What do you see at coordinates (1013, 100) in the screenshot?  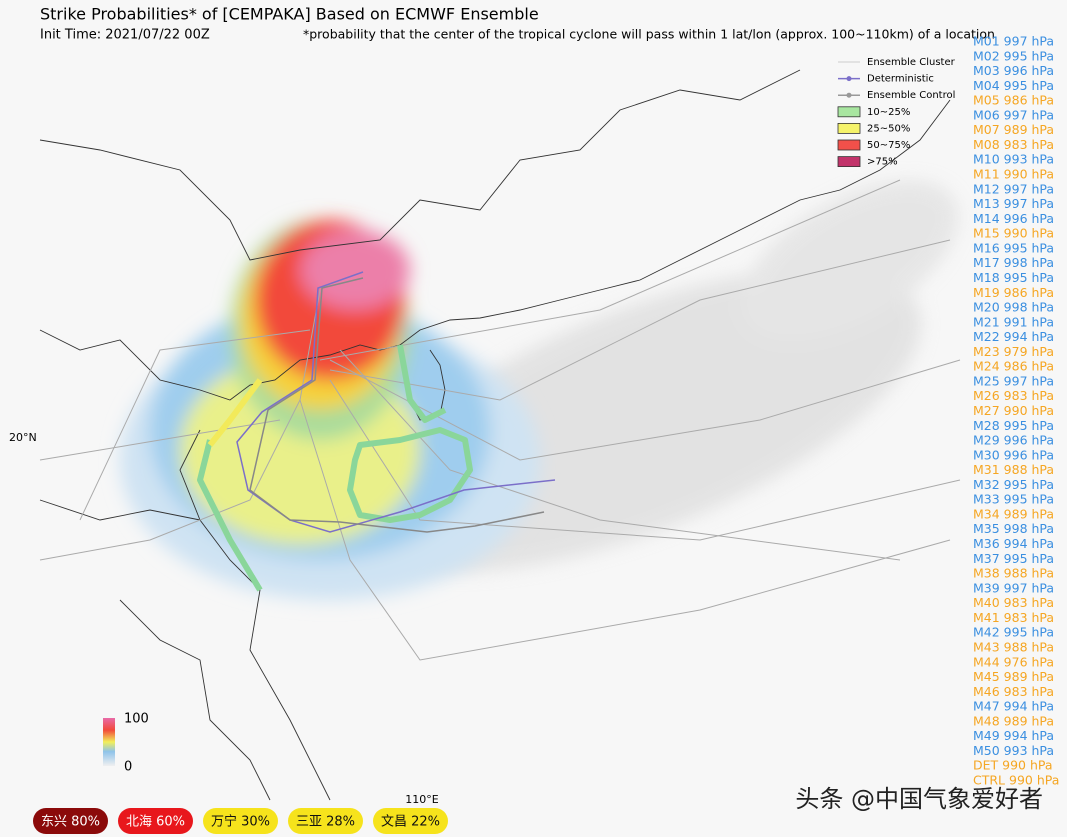 I see `member-label: M05 986 hPa` at bounding box center [1013, 100].